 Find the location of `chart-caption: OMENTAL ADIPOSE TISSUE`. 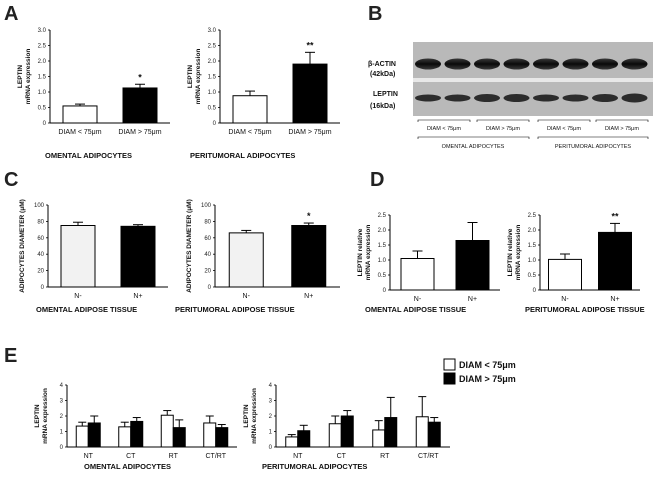

chart-caption: OMENTAL ADIPOSE TISSUE is located at coordinates (415, 309).